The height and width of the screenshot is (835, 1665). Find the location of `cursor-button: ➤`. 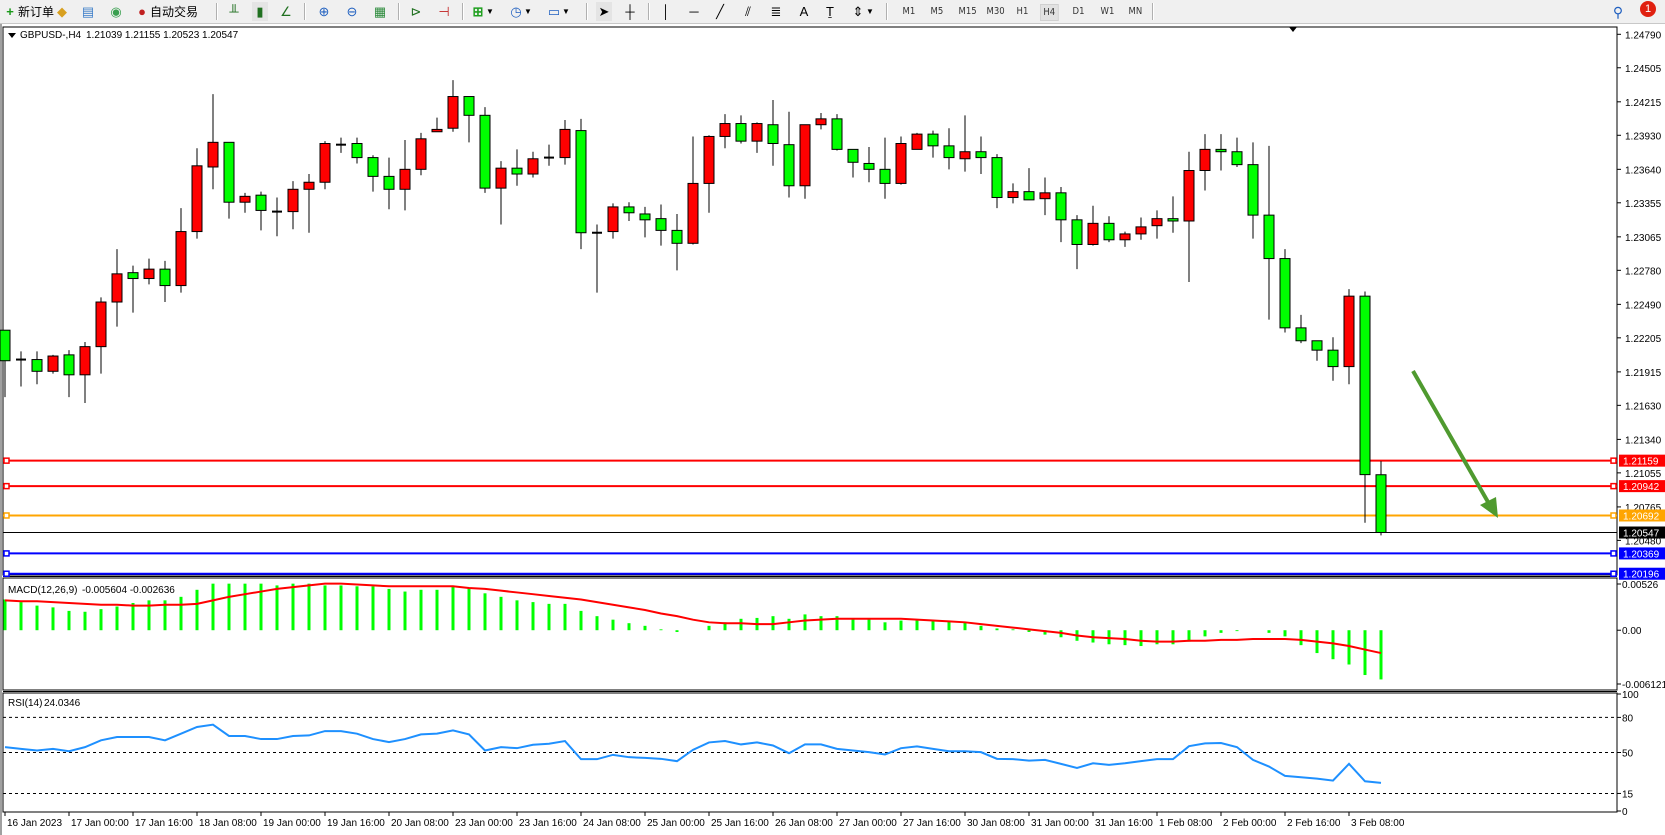

cursor-button: ➤ is located at coordinates (604, 11).